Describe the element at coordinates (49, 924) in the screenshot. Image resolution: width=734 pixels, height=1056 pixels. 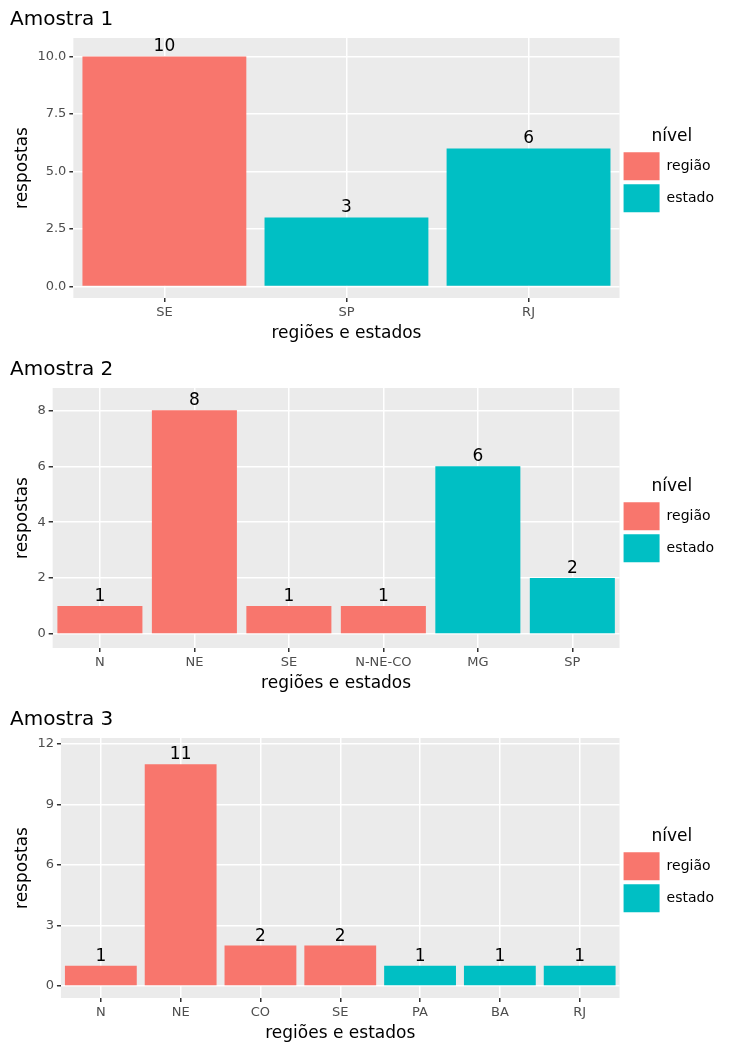
I see `y-tick-label: 3` at that location.